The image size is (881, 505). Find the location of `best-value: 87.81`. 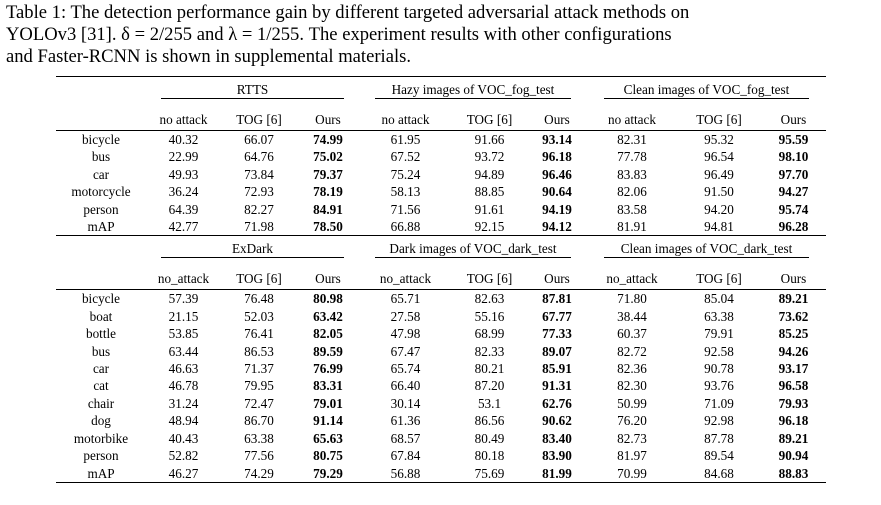

best-value: 87.81 is located at coordinates (557, 299).